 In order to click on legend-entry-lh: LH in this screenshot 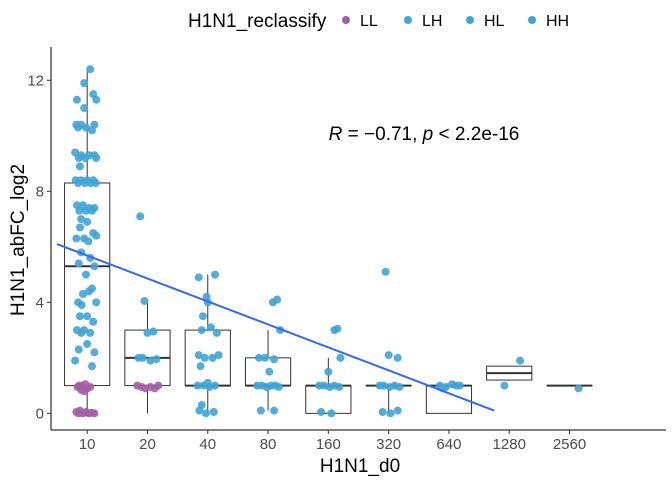, I will do `click(423, 21)`.